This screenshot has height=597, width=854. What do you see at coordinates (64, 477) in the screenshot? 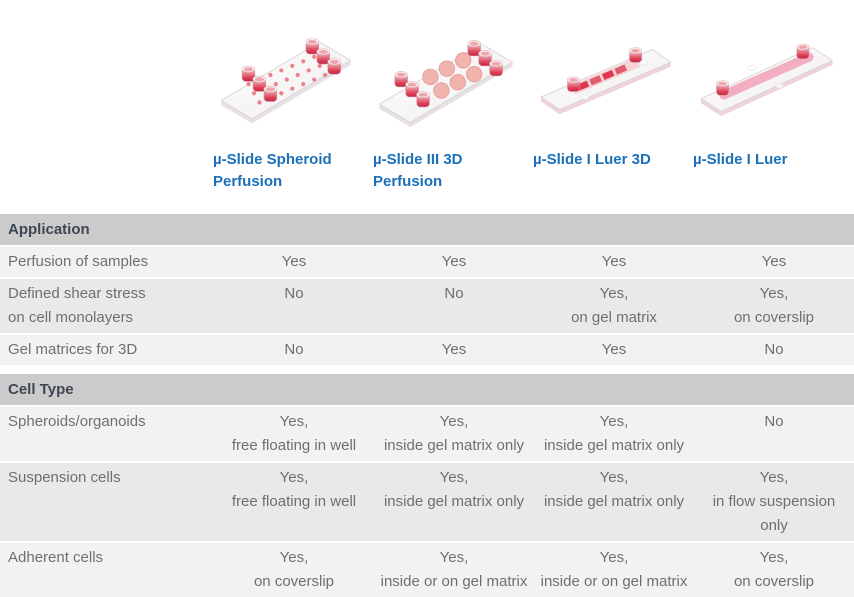
I see `feature-cell: Suspension cells` at bounding box center [64, 477].